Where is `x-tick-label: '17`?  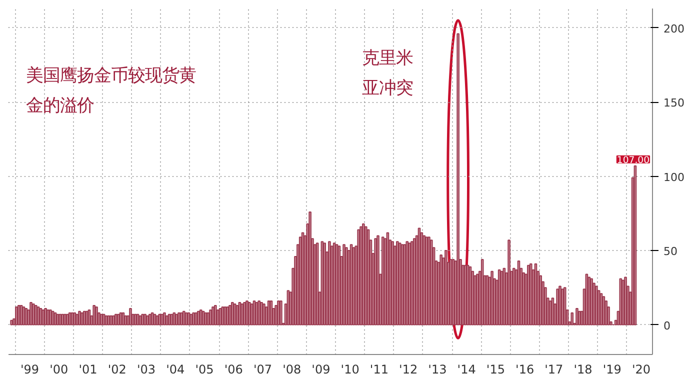
x-tick-label: '17 is located at coordinates (554, 369).